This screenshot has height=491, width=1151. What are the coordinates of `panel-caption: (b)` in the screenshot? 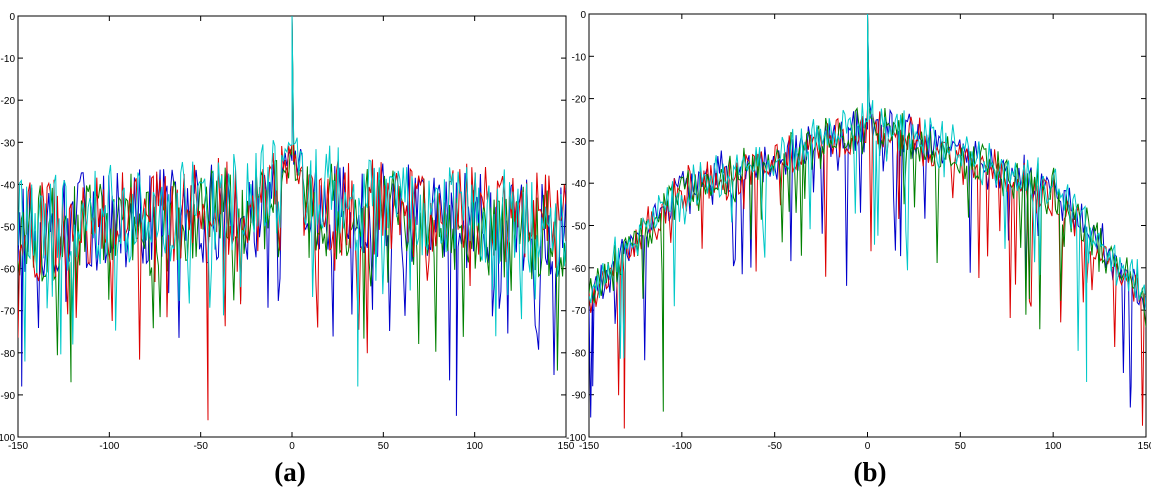 It's located at (870, 472).